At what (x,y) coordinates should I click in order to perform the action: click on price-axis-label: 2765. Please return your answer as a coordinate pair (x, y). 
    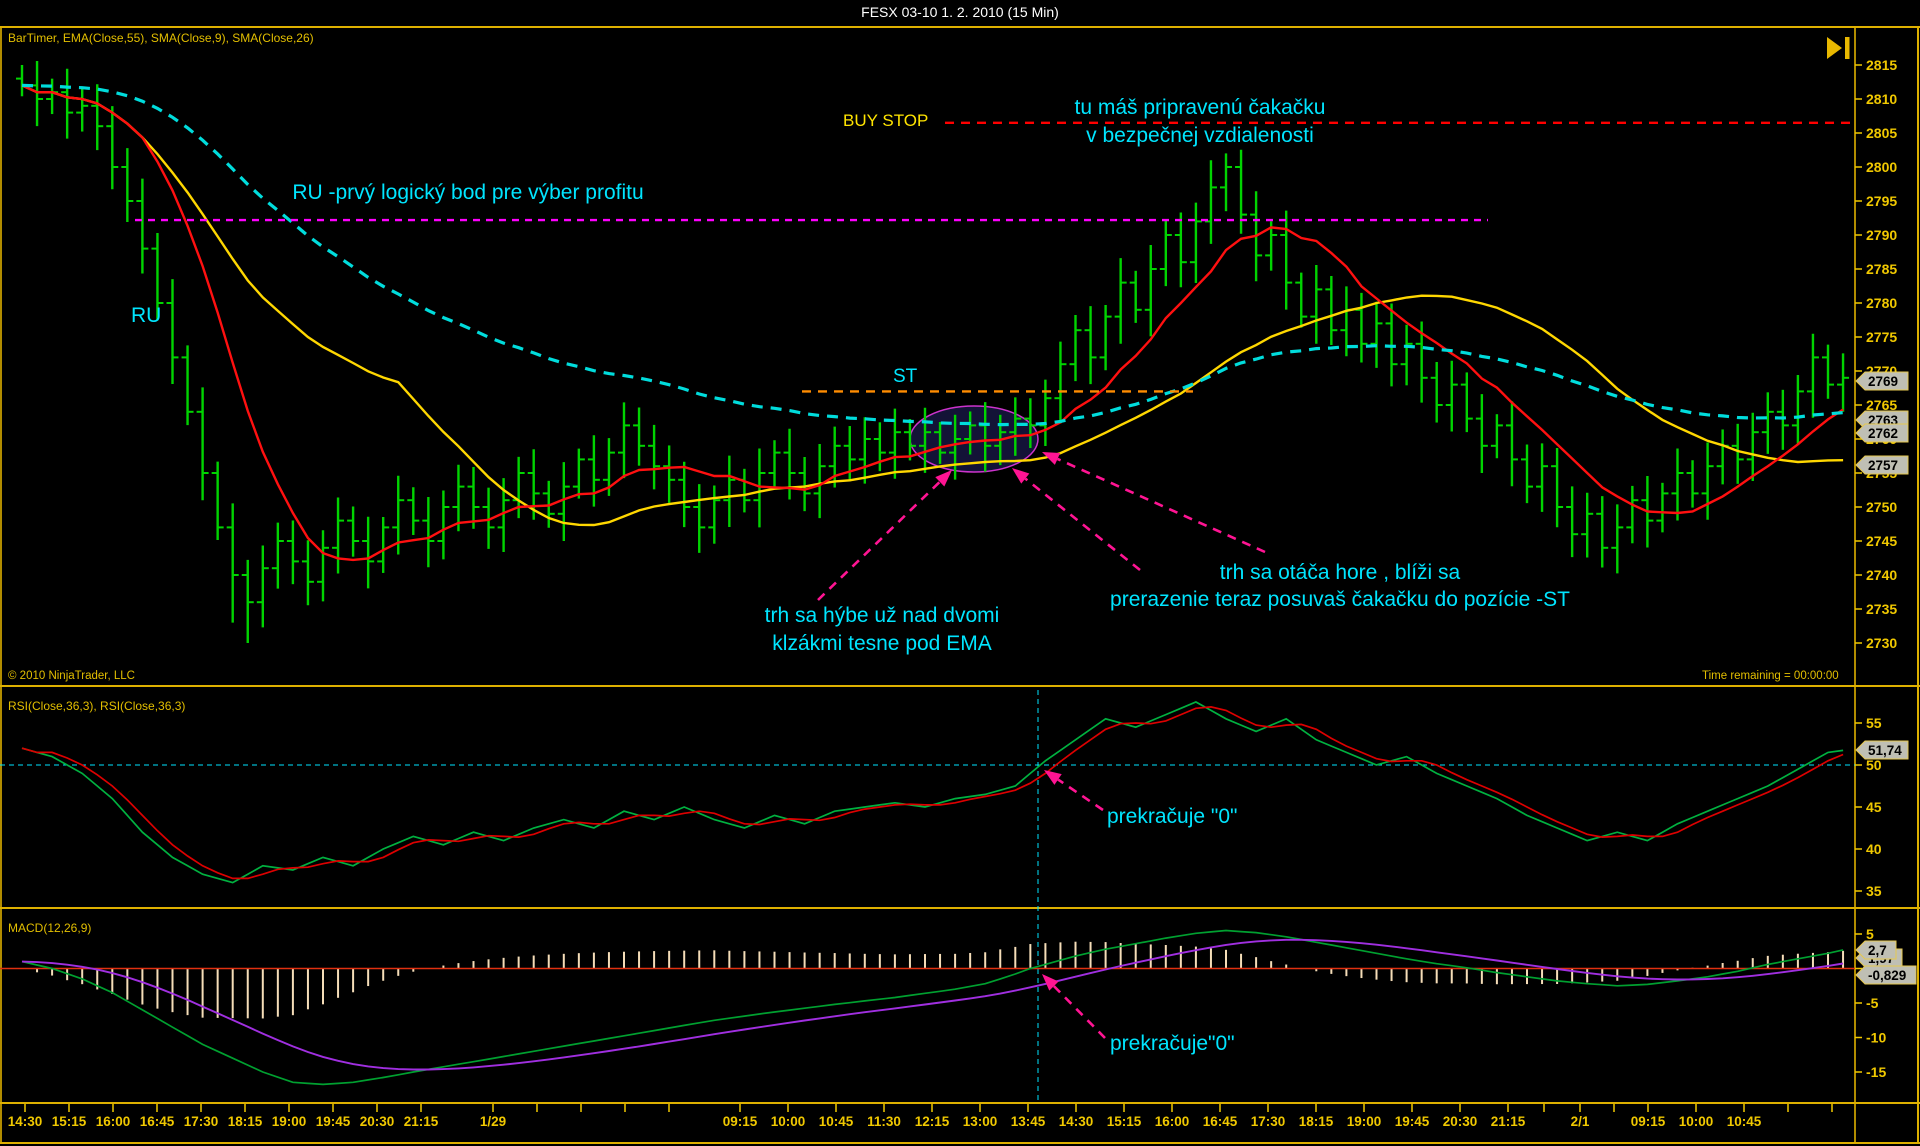
    Looking at the image, I should click on (1881, 405).